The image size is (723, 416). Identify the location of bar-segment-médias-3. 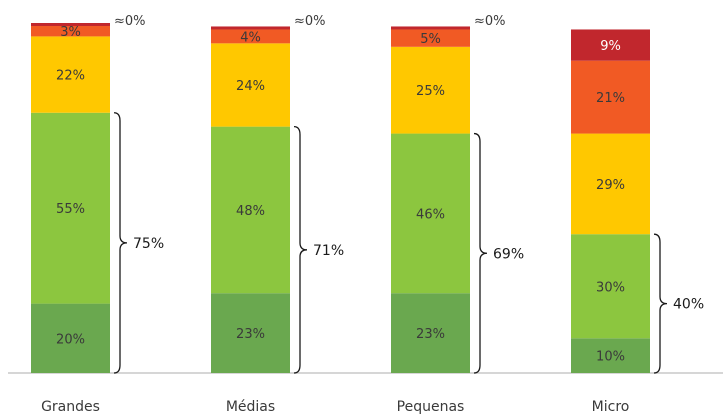
(250, 36).